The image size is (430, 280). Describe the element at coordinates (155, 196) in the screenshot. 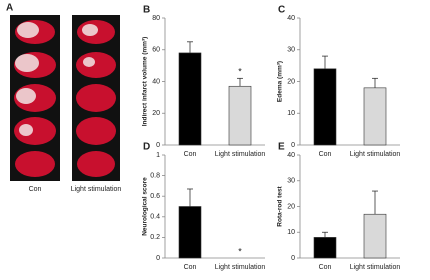

I see `y-tick-label: 0.6` at that location.